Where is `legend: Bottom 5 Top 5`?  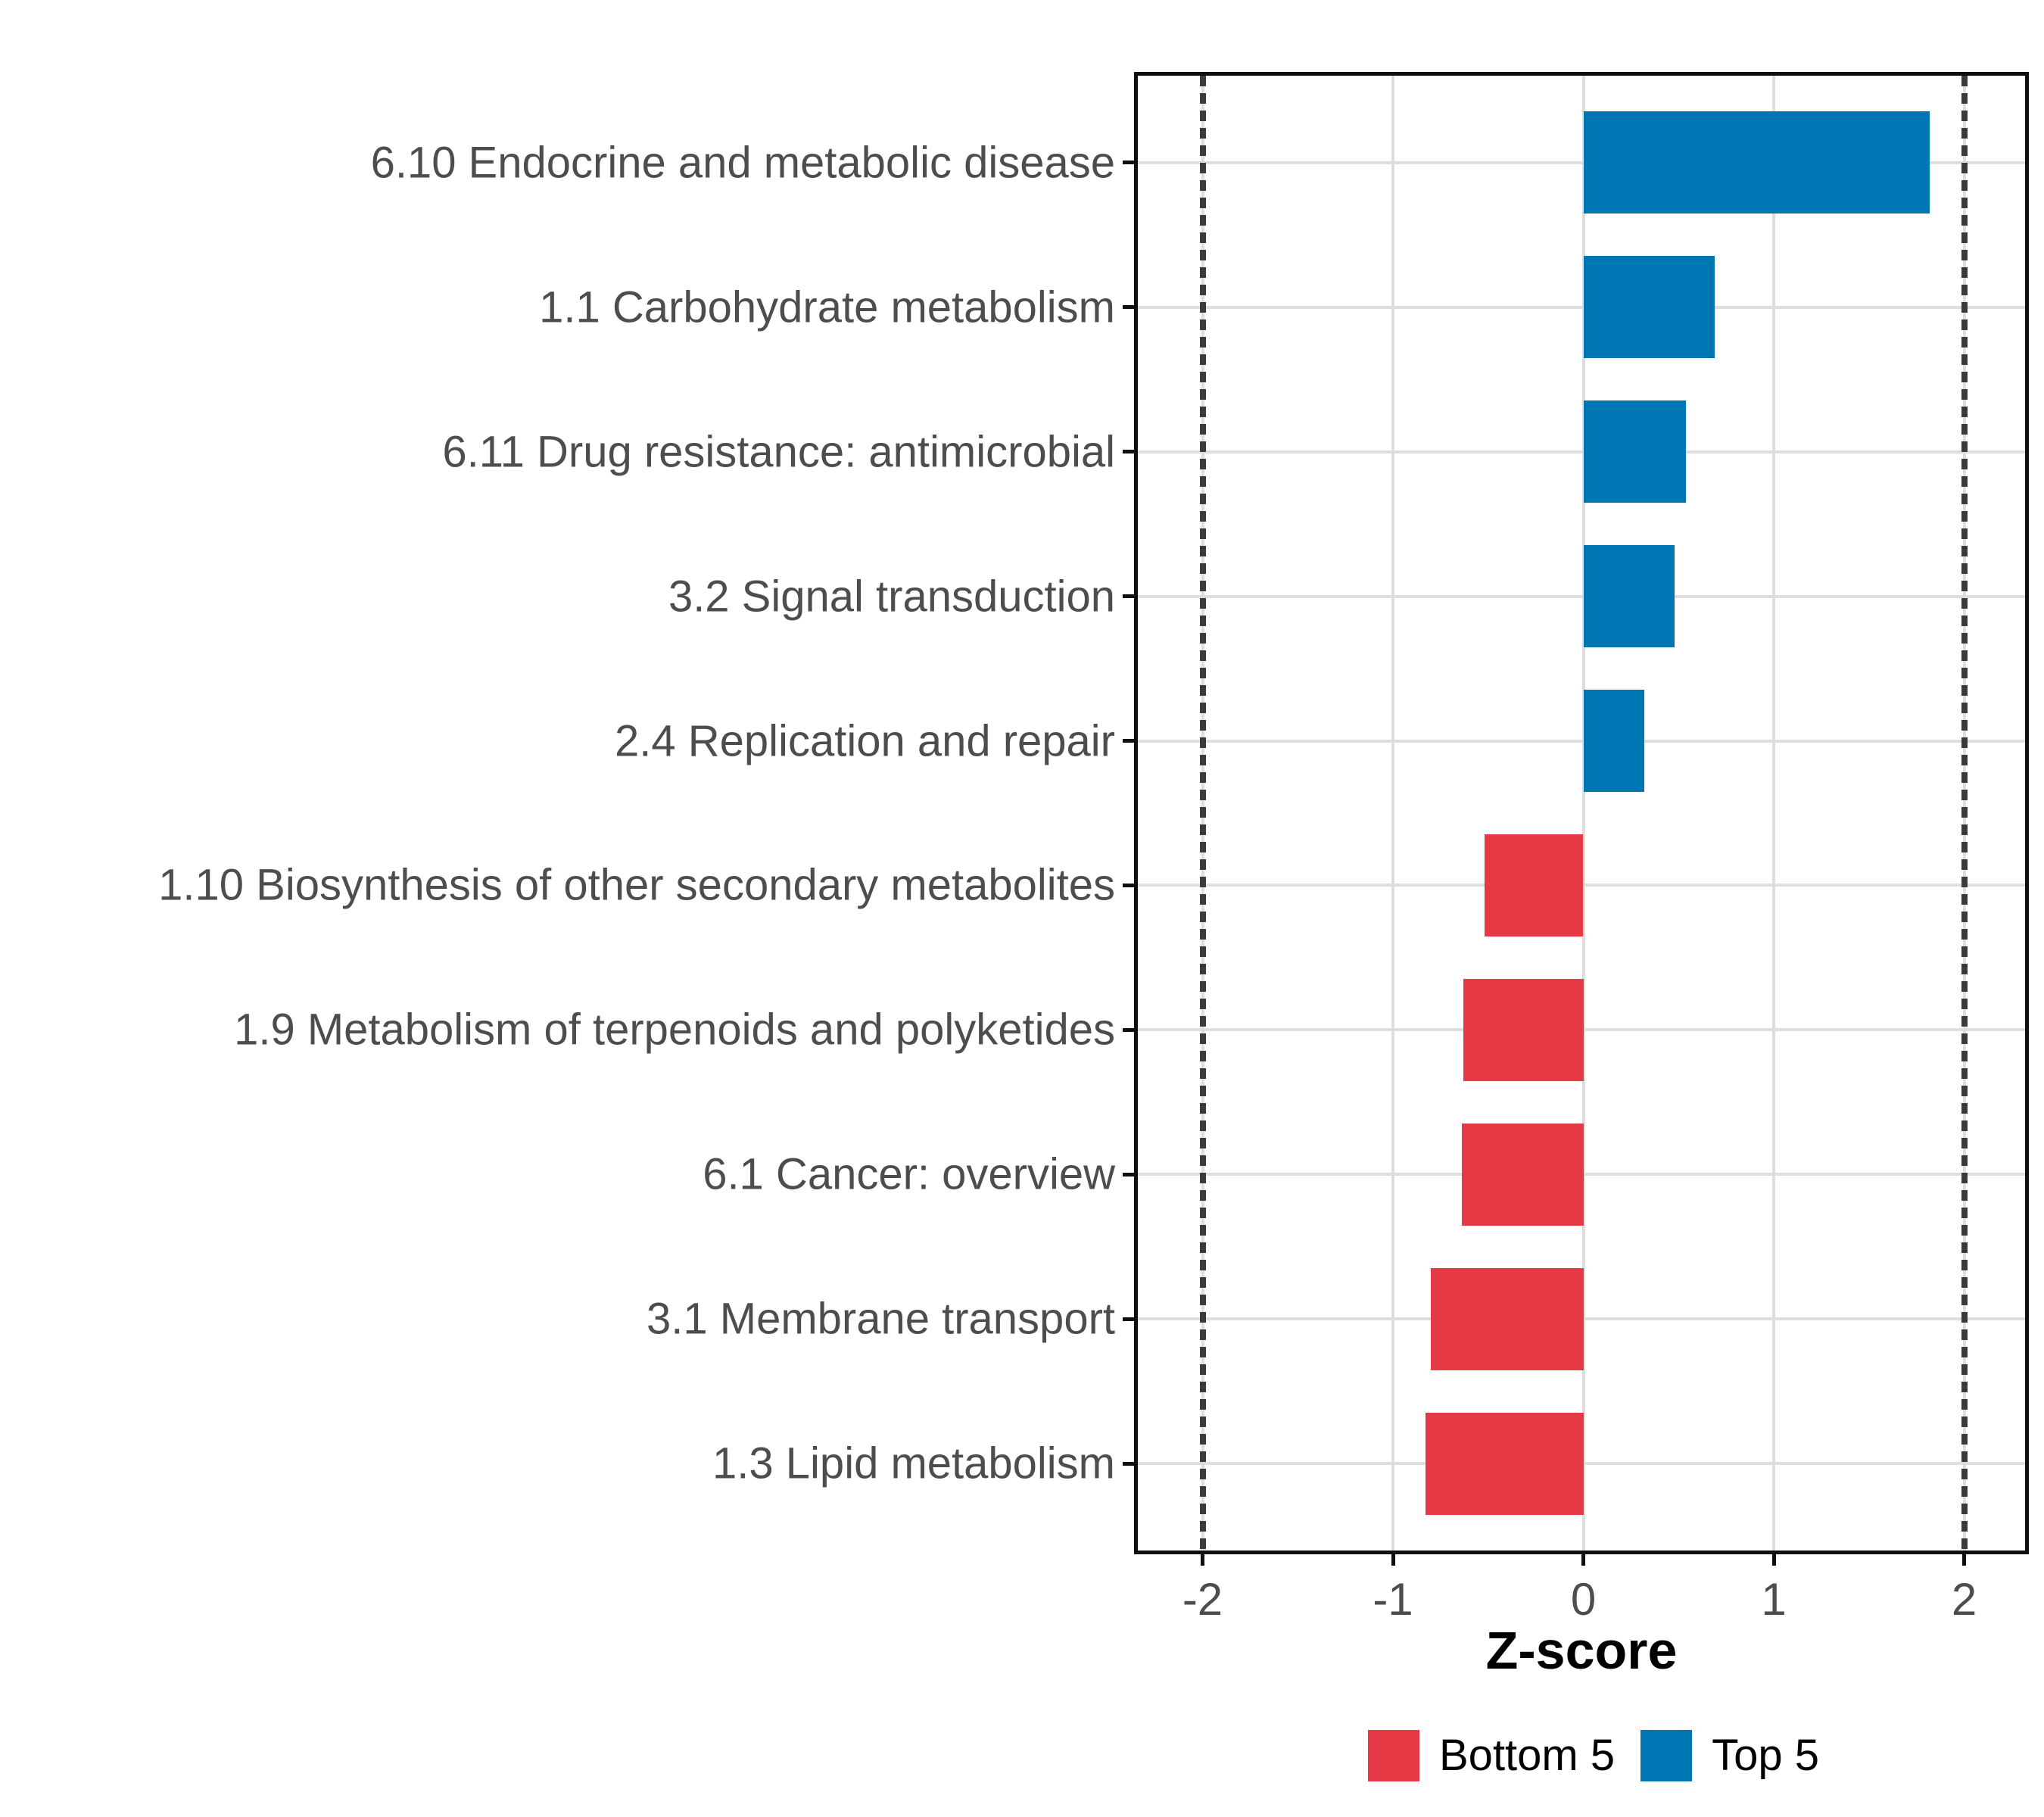
legend: Bottom 5 Top 5 is located at coordinates (1606, 1755).